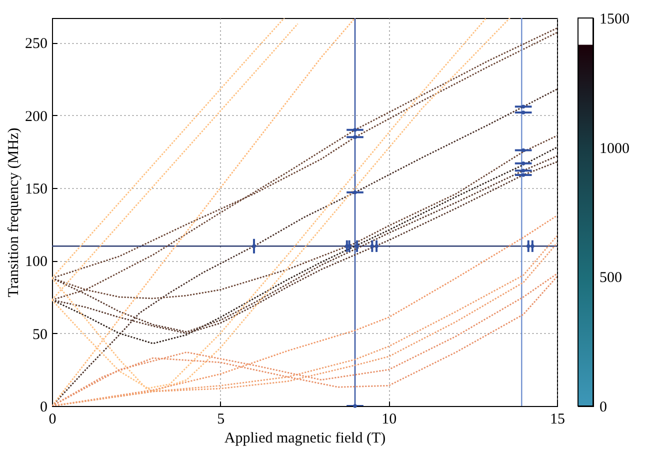  I want to click on color-bar-label: 0, so click(603, 408).